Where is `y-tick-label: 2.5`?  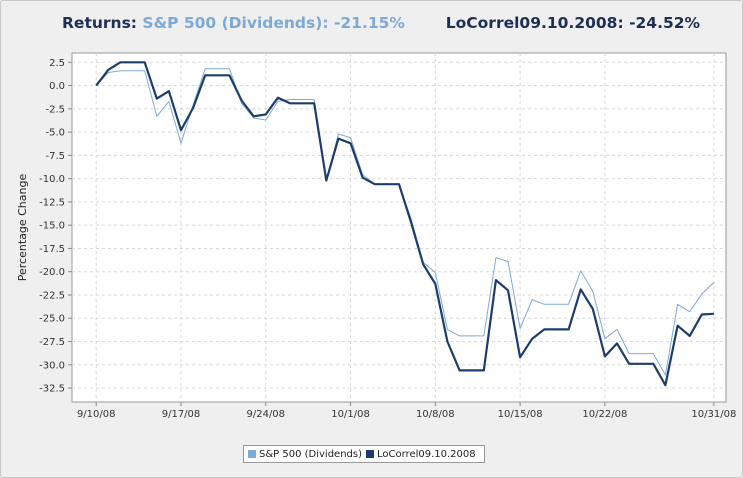
y-tick-label: 2.5 is located at coordinates (57, 63).